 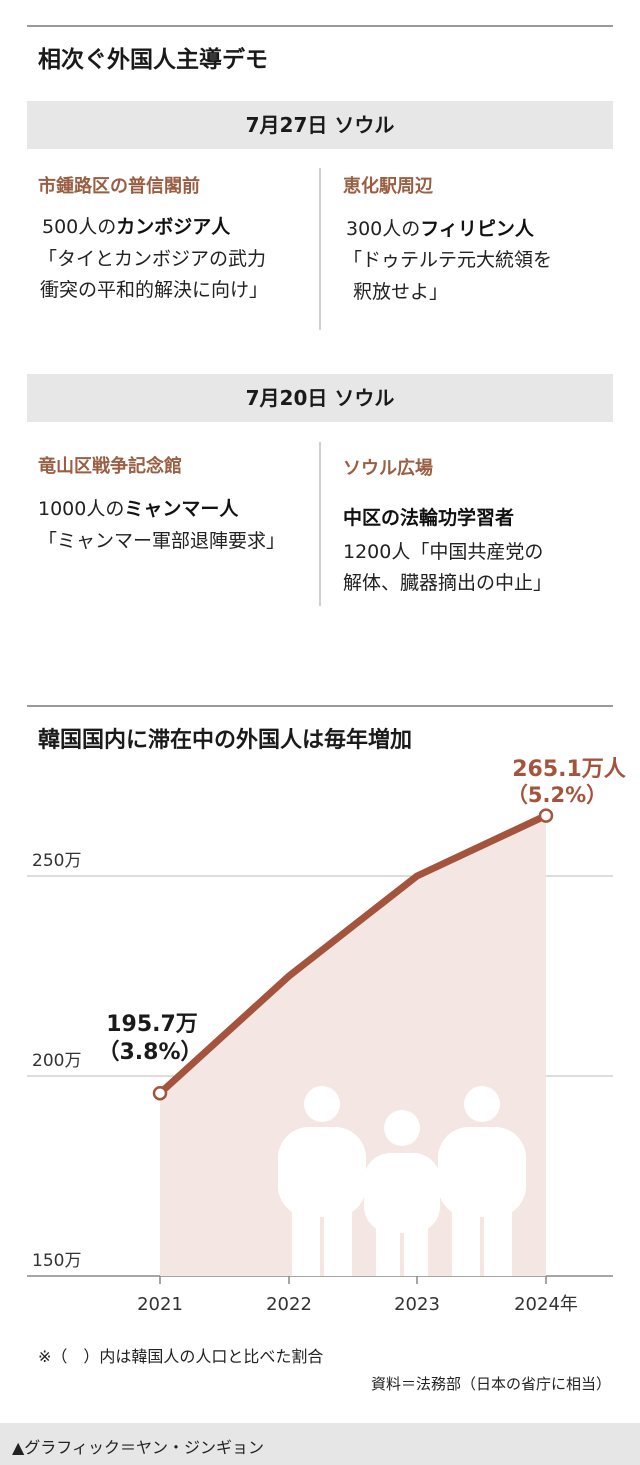 What do you see at coordinates (320, 398) in the screenshot?
I see `event-date-band: 7月20日 ソウル` at bounding box center [320, 398].